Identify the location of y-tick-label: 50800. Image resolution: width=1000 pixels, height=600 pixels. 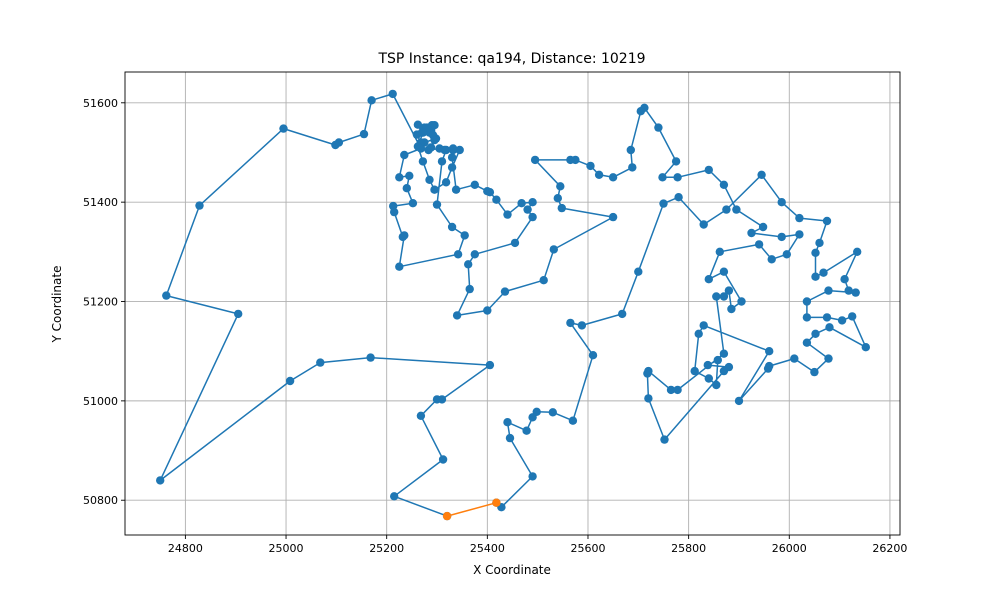
(100, 500).